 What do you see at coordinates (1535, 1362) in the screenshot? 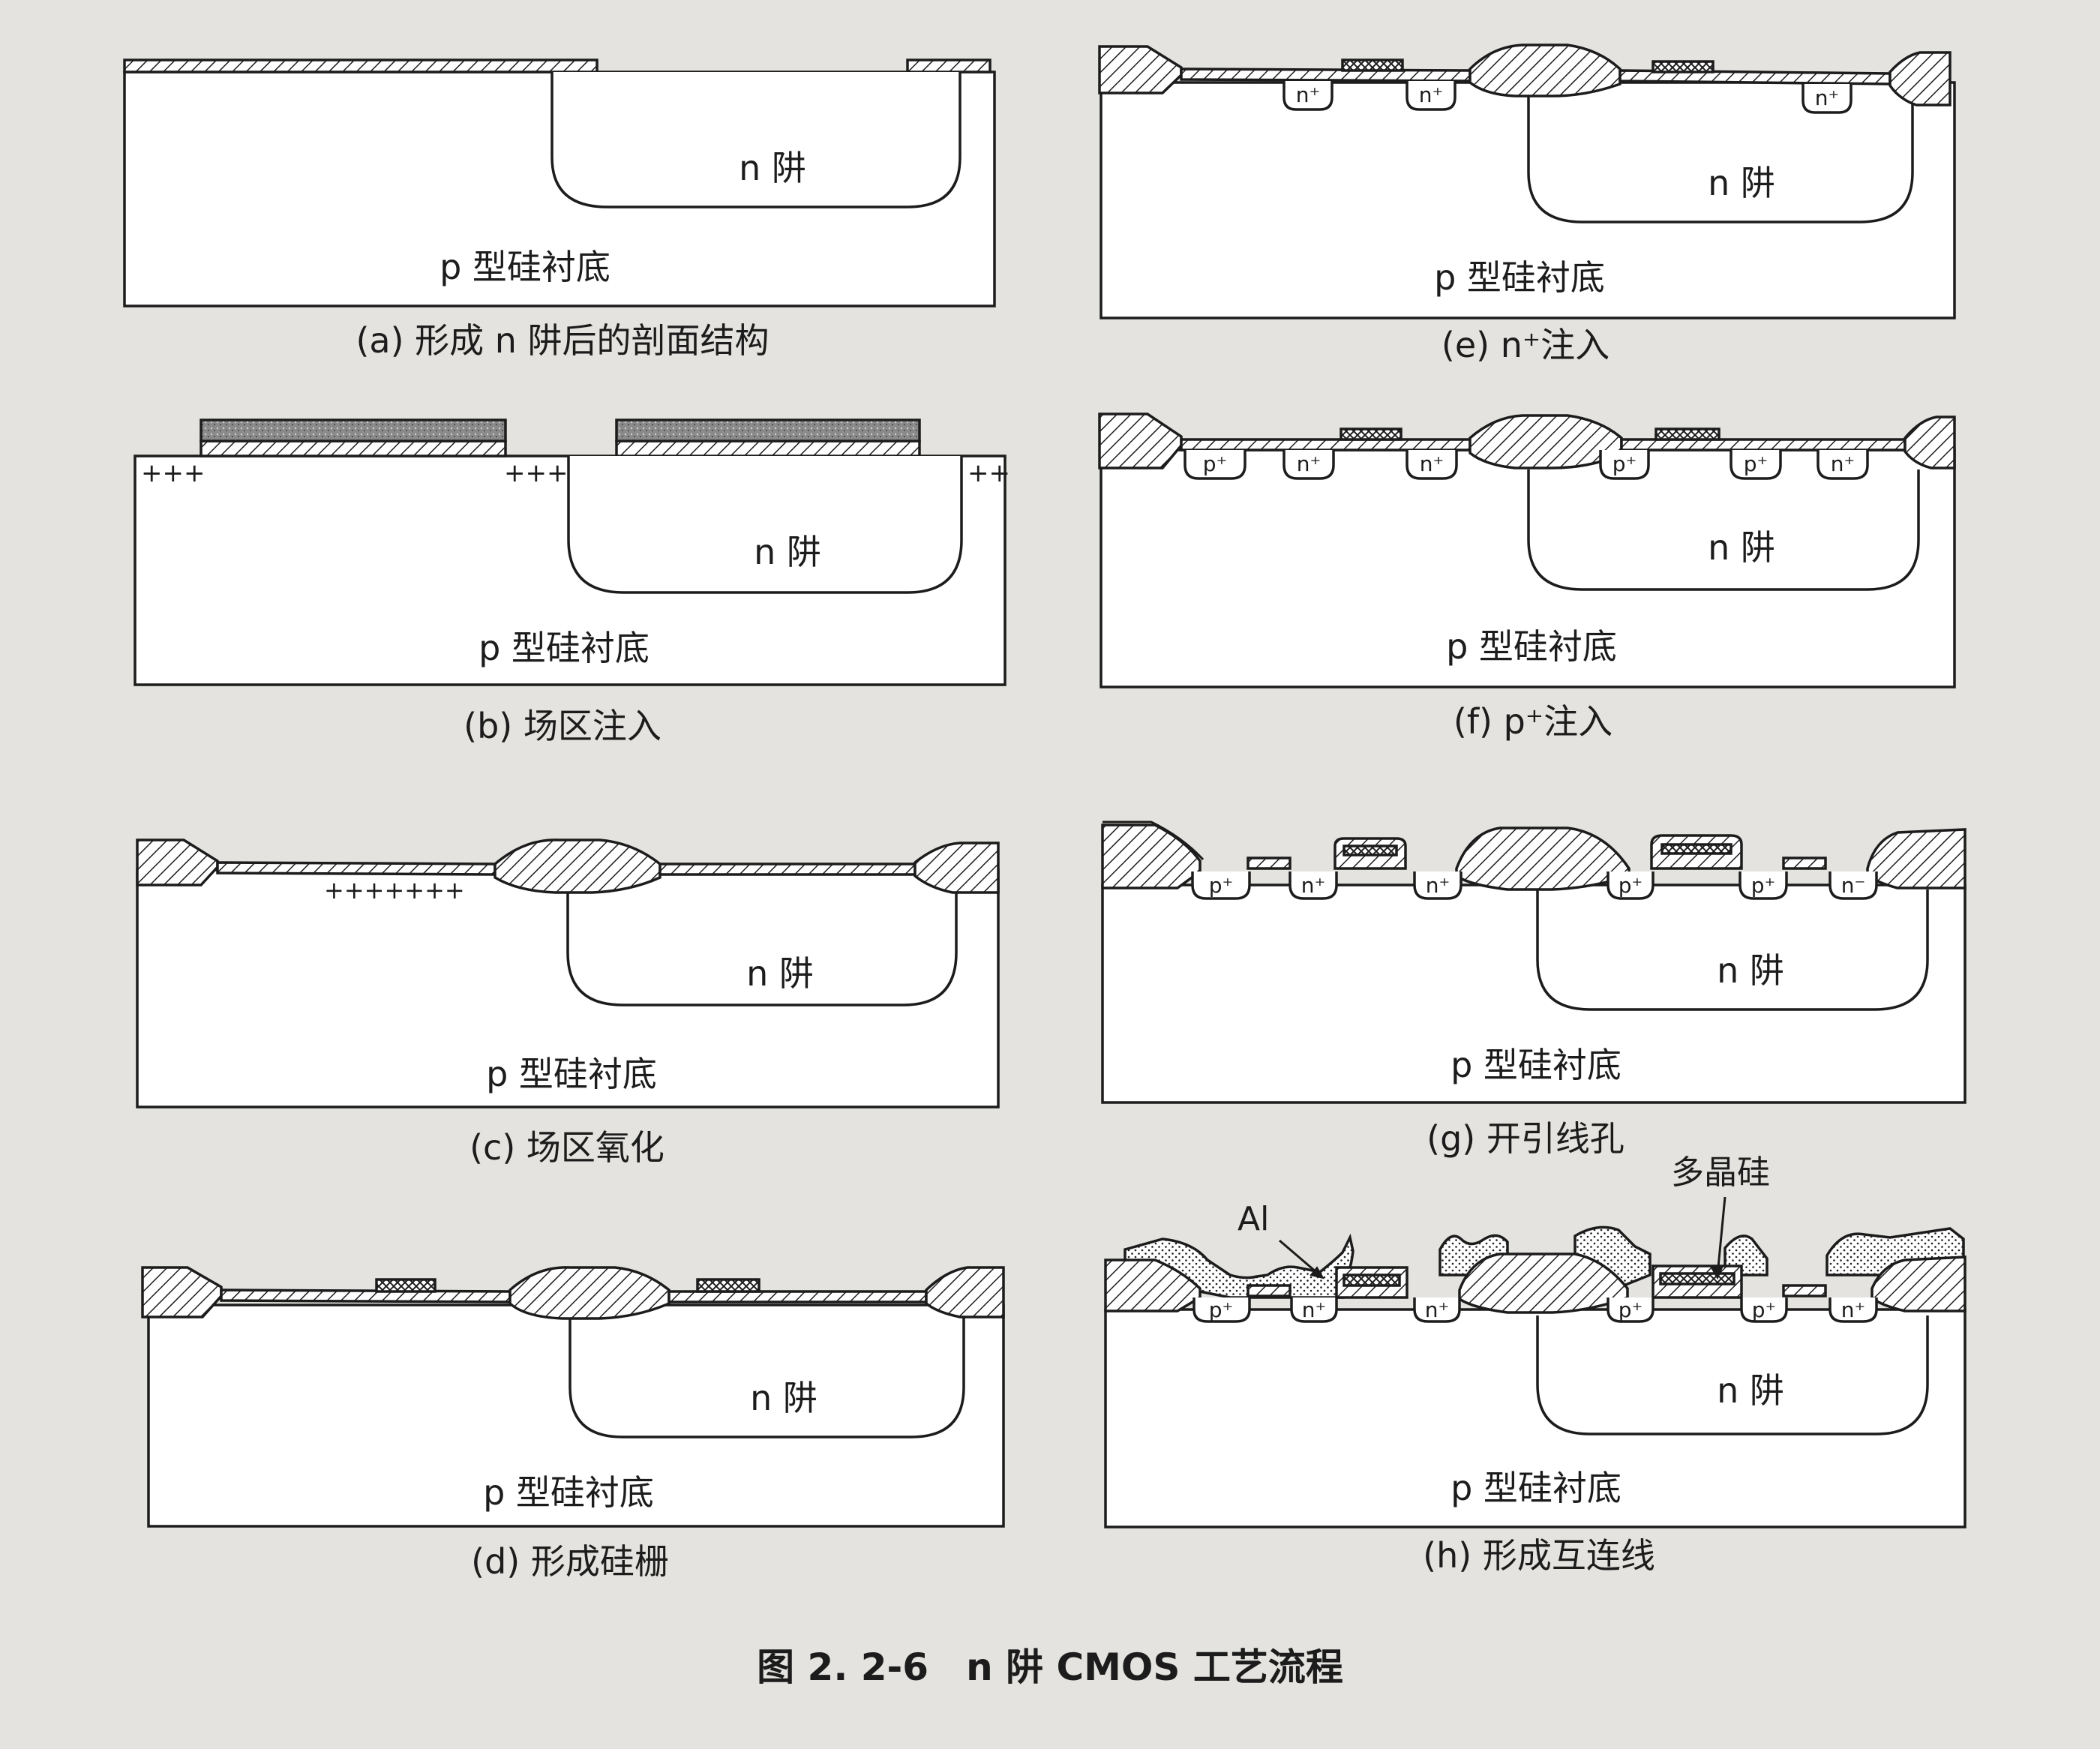
I see `panel-h` at bounding box center [1535, 1362].